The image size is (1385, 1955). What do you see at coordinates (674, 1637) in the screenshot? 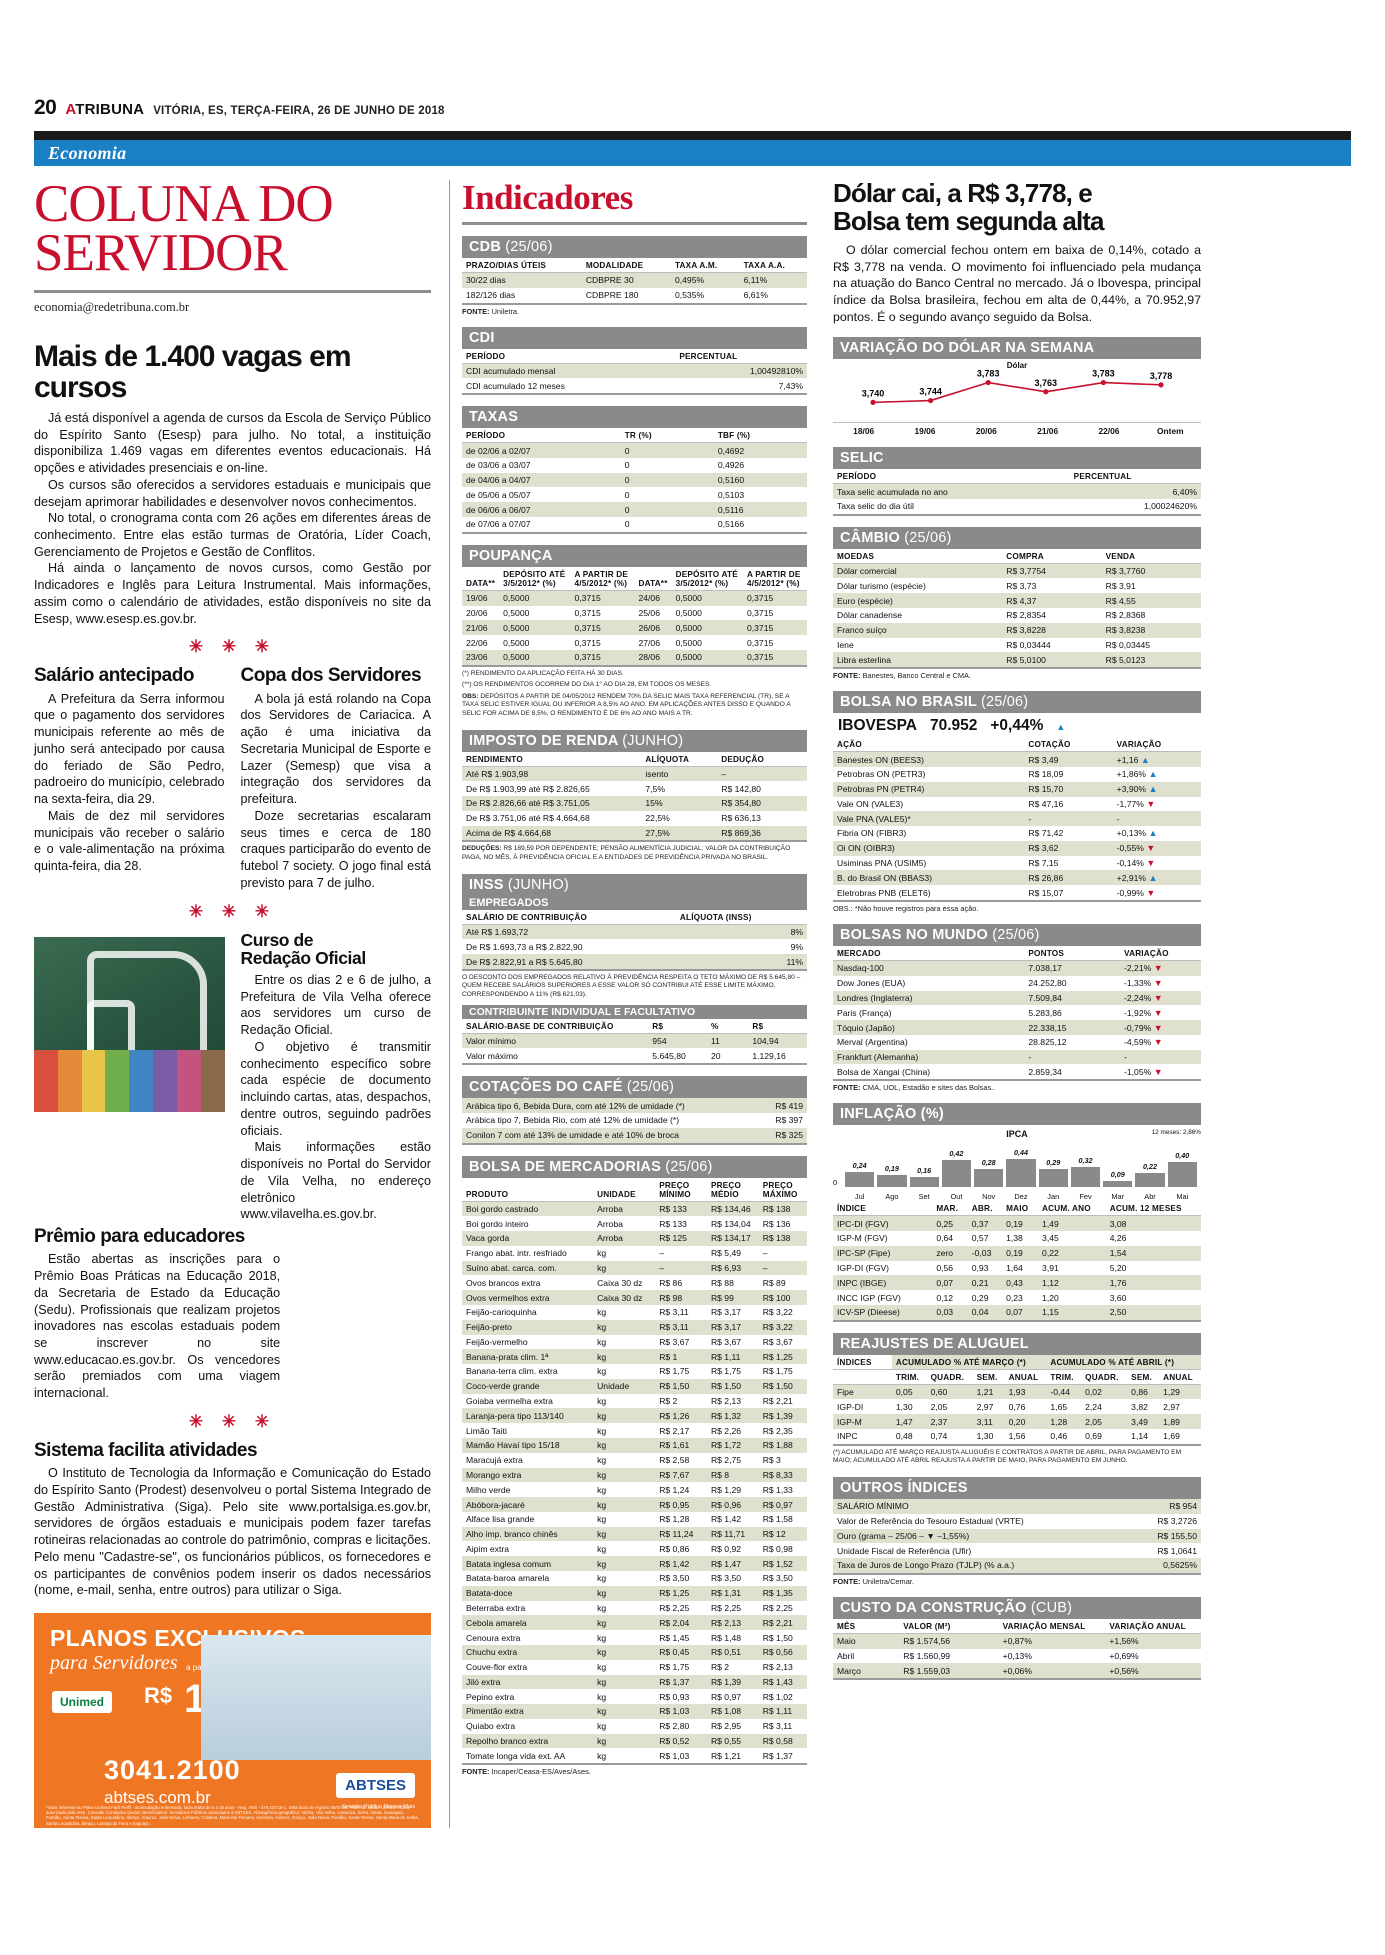
I see `cell: R$ 1,45` at bounding box center [674, 1637].